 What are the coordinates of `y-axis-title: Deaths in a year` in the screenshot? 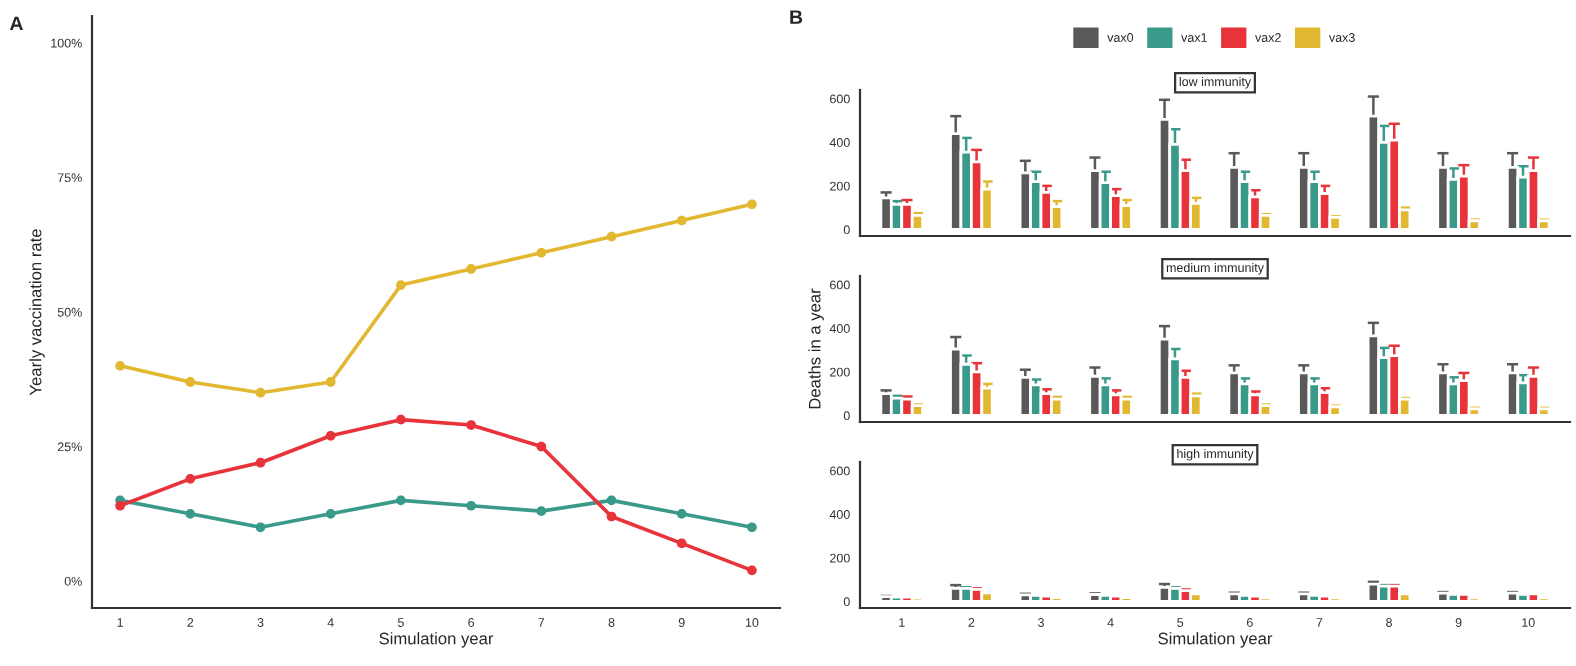 It's located at (816, 348).